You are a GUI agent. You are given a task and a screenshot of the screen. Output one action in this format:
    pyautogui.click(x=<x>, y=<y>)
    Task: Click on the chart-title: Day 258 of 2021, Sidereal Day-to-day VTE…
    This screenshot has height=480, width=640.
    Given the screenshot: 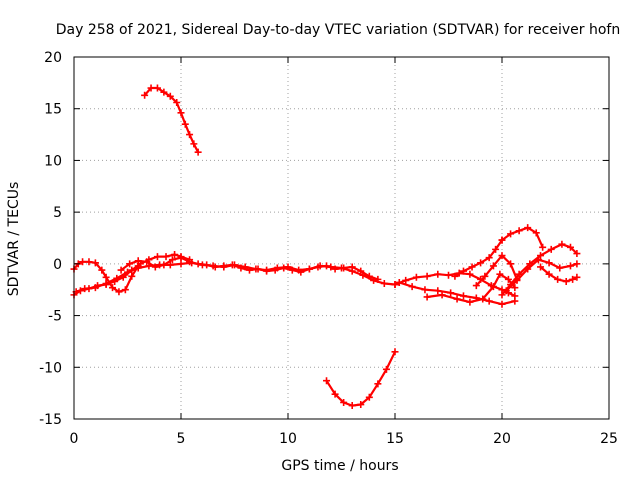 What is the action you would take?
    pyautogui.click(x=338, y=30)
    